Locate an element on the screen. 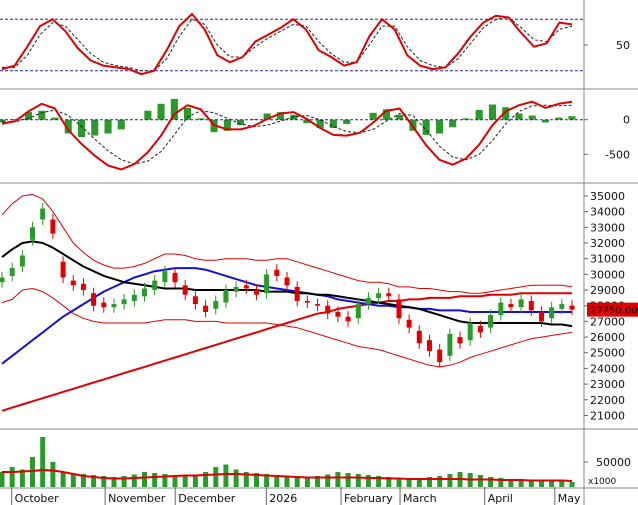 This screenshot has width=638, height=505. x-axis-label: May is located at coordinates (569, 498).